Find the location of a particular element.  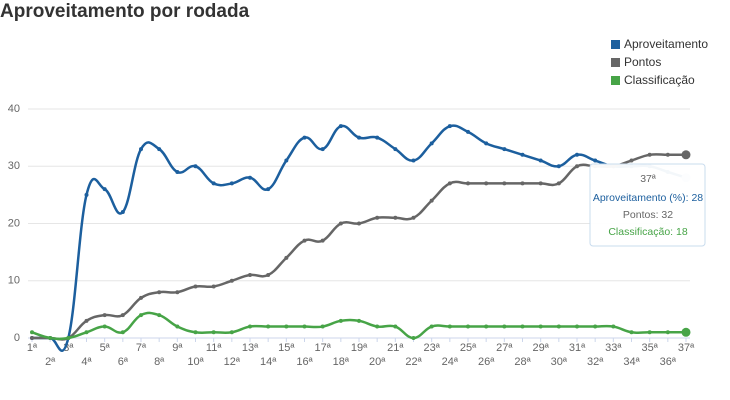

x-tick-label: 24ª is located at coordinates (450, 362).